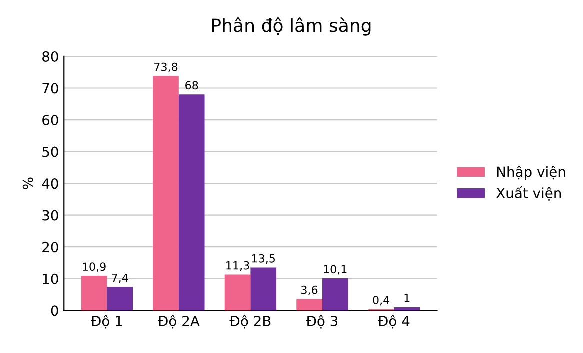  What do you see at coordinates (529, 193) in the screenshot?
I see `legend-label: Xuất viện` at bounding box center [529, 193].